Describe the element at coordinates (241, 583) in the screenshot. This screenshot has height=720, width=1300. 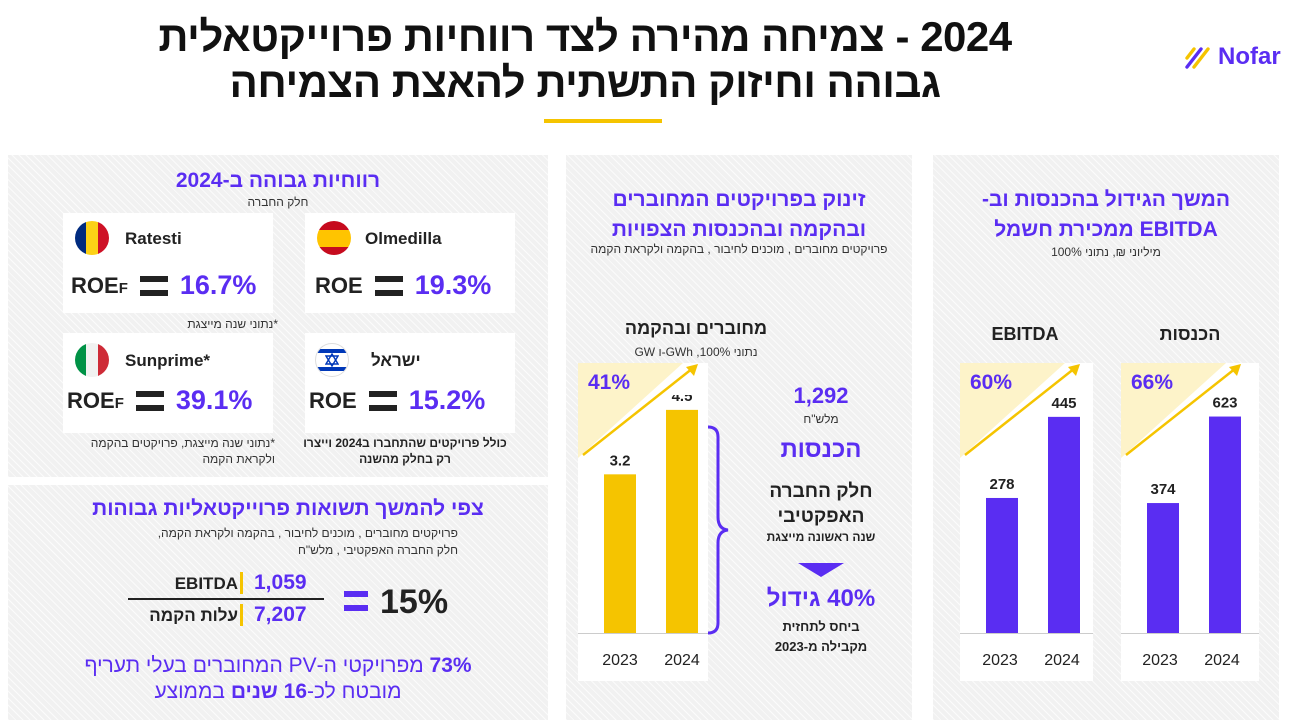
I see `ebitda-divider` at that location.